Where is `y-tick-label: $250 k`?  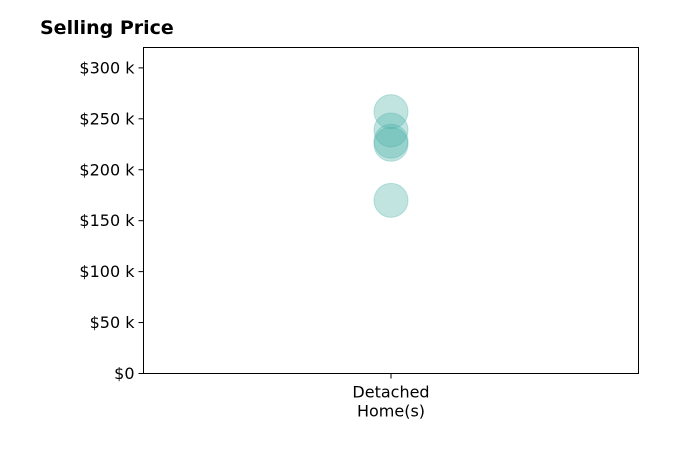 y-tick-label: $250 k is located at coordinates (107, 118).